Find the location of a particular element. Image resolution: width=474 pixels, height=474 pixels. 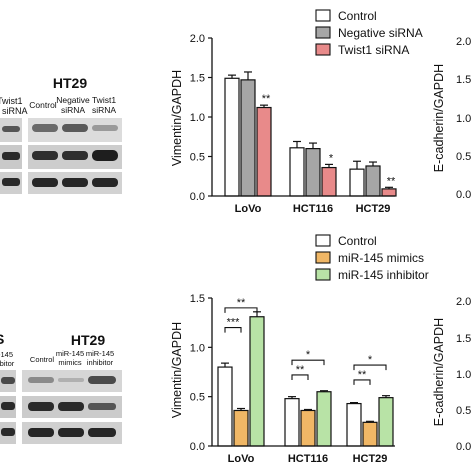

legend-label: Twist1 siRNA is located at coordinates (373, 50).